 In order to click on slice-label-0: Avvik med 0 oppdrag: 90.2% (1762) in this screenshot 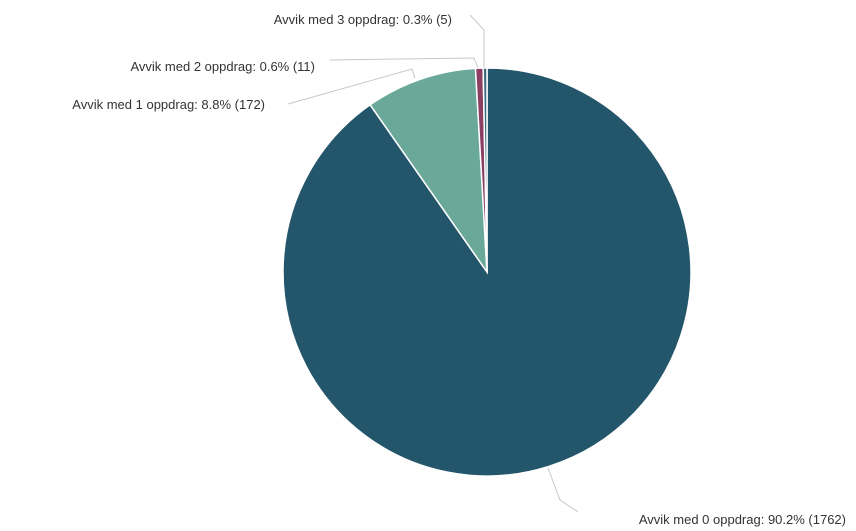, I will do `click(742, 519)`.